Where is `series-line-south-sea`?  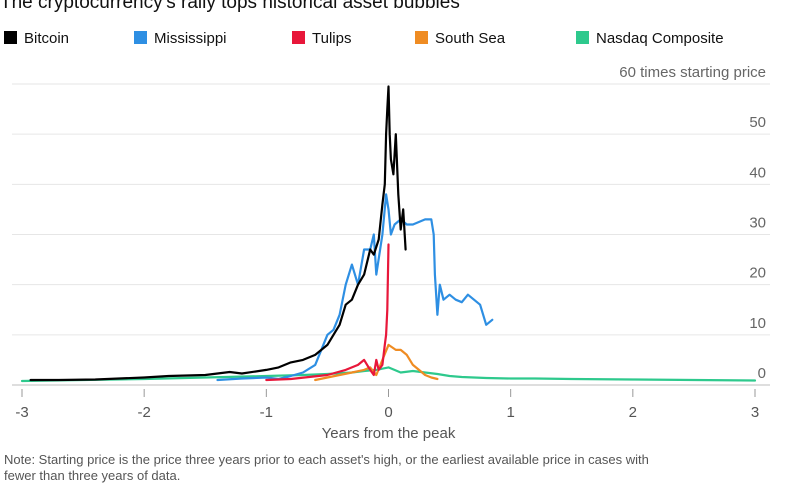
series-line-south-sea is located at coordinates (376, 362).